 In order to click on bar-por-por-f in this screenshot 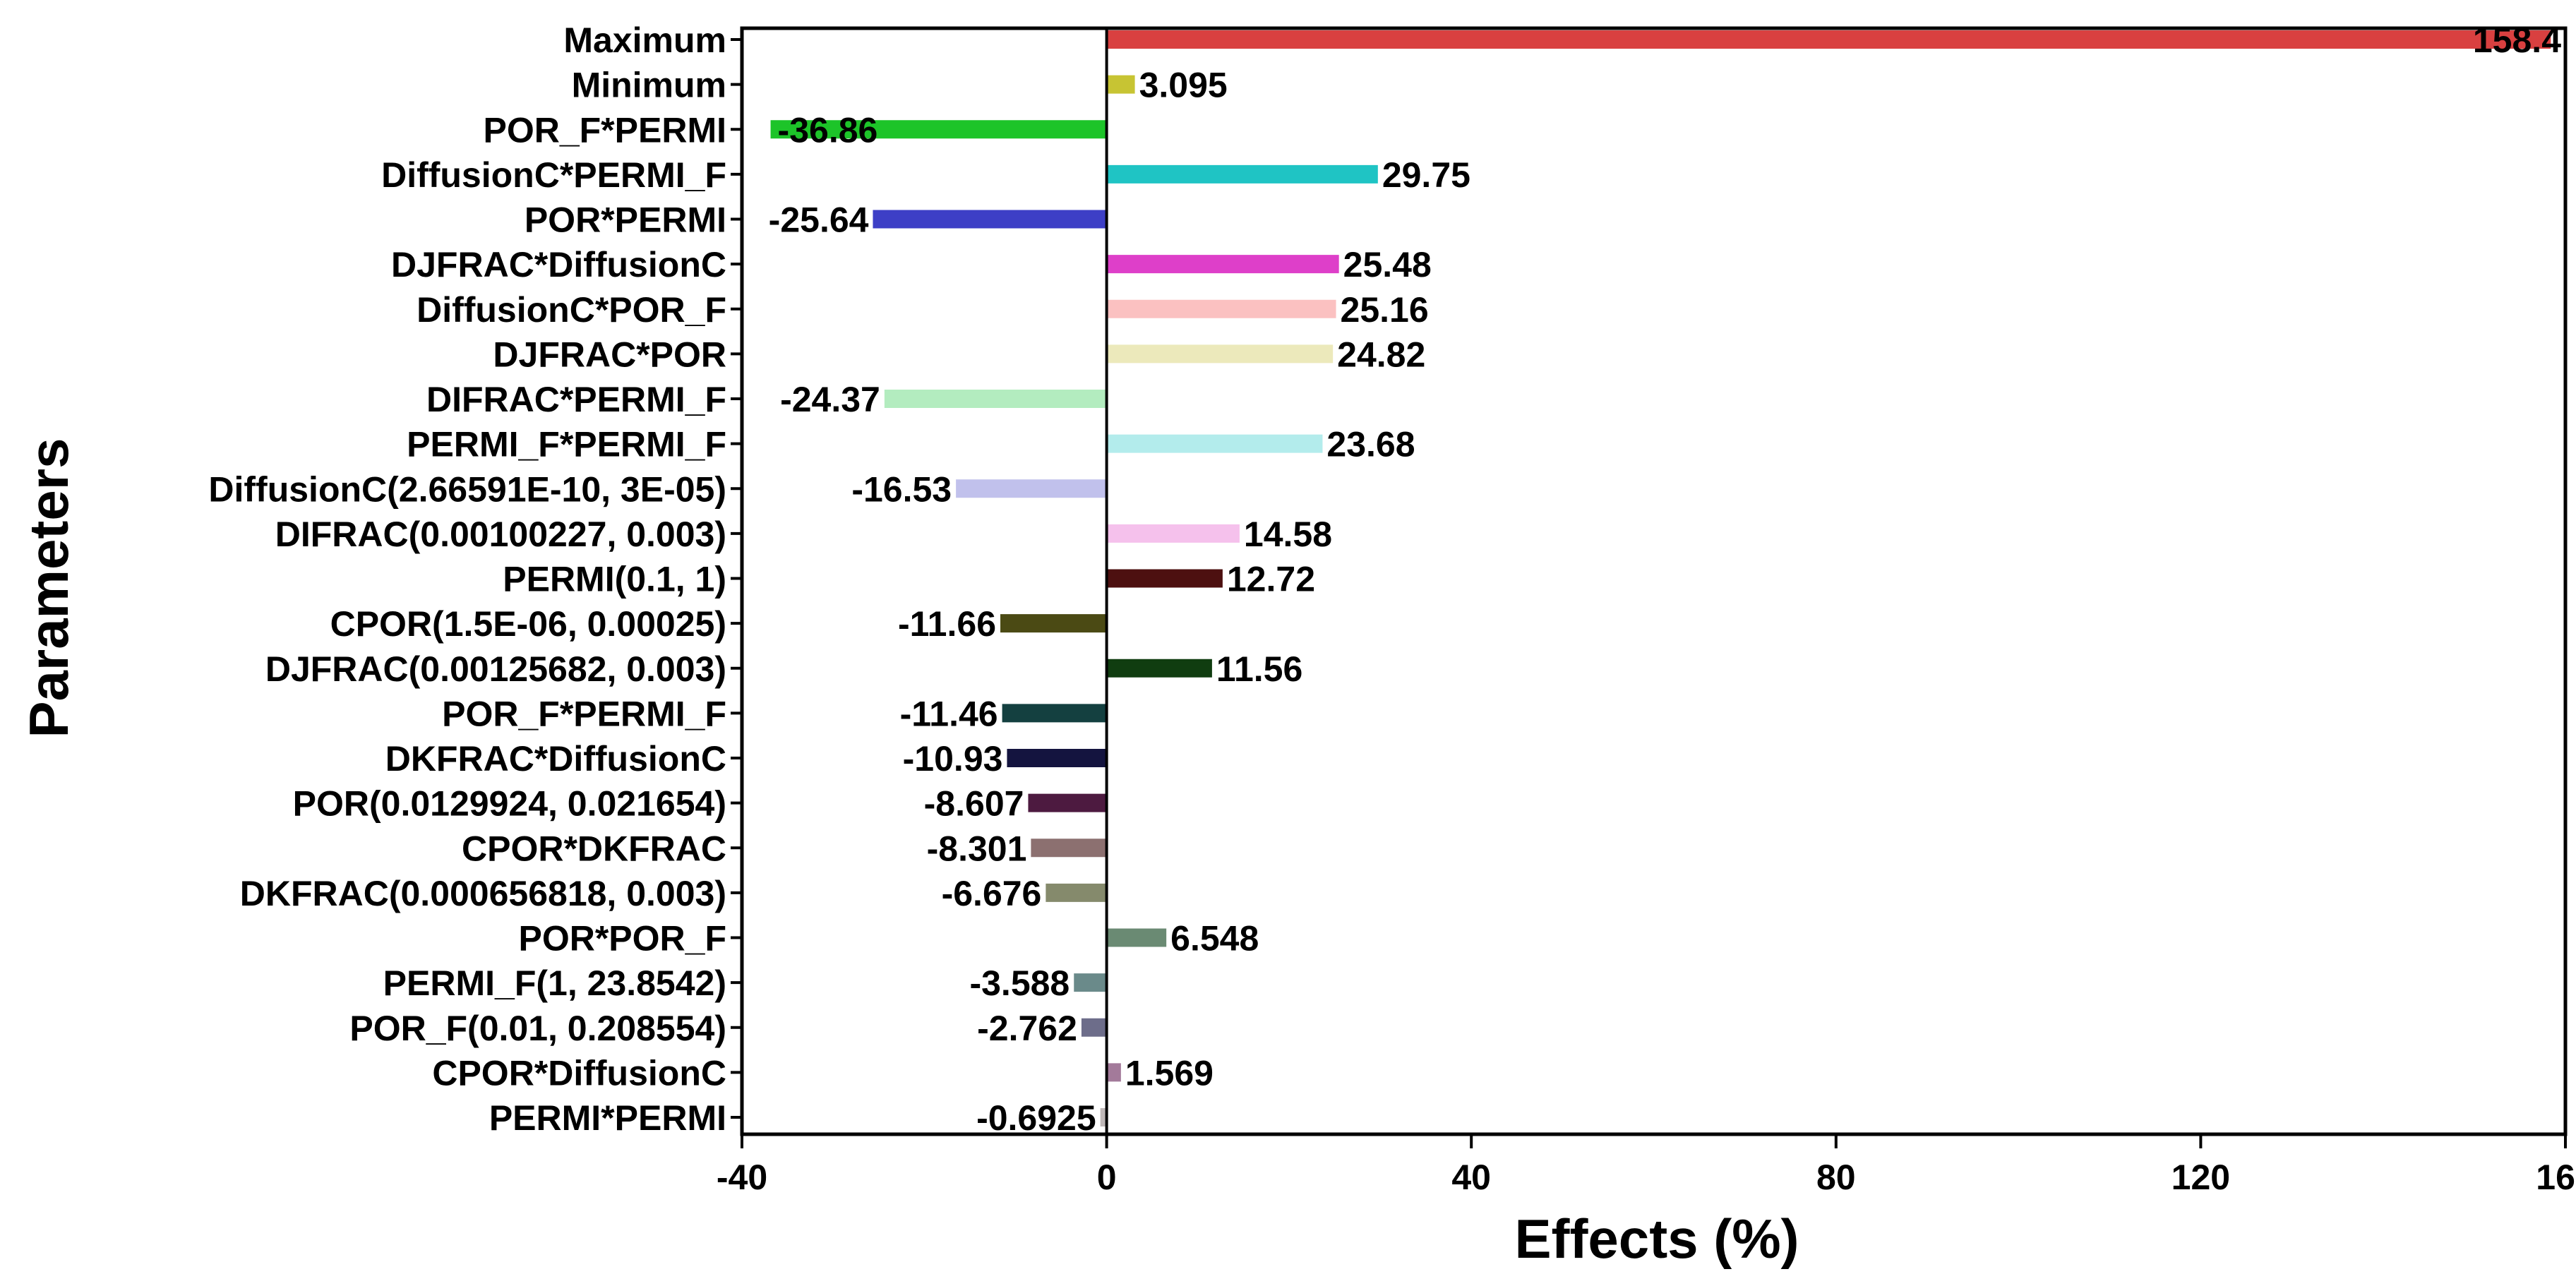, I will do `click(1136, 937)`.